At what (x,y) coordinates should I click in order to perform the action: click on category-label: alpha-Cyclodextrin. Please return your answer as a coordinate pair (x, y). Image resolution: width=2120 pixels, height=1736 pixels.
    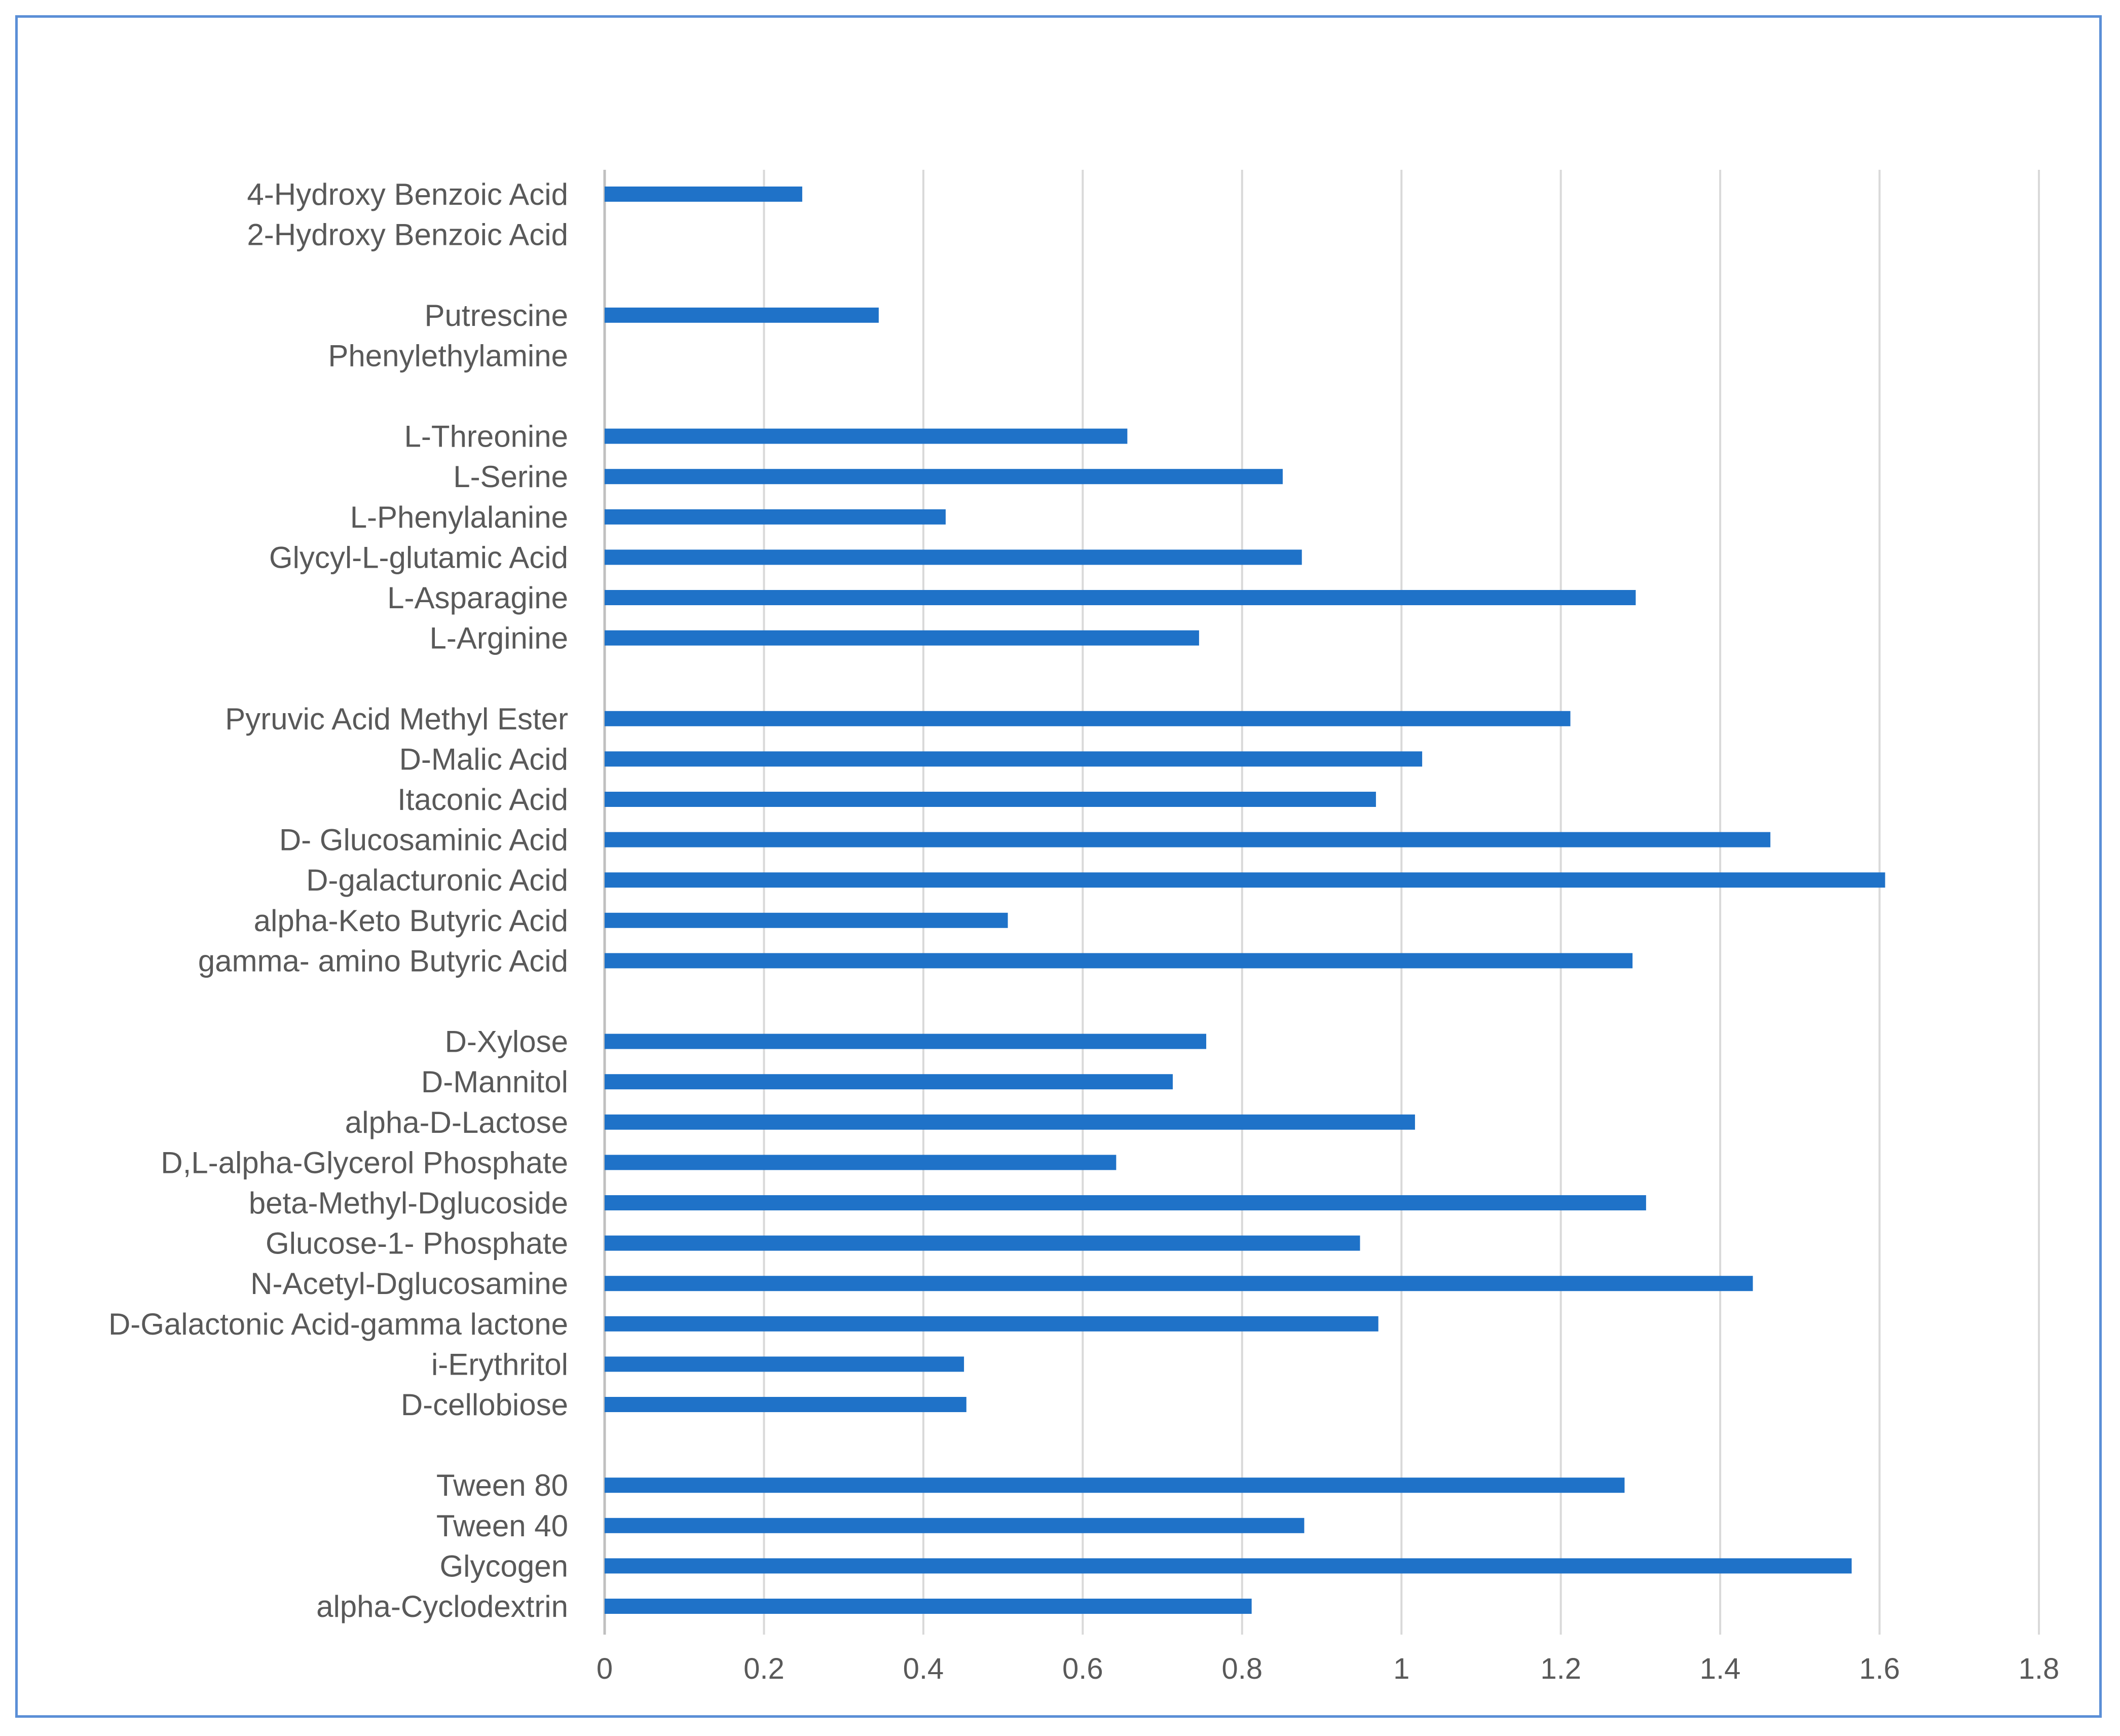
    Looking at the image, I should click on (442, 1606).